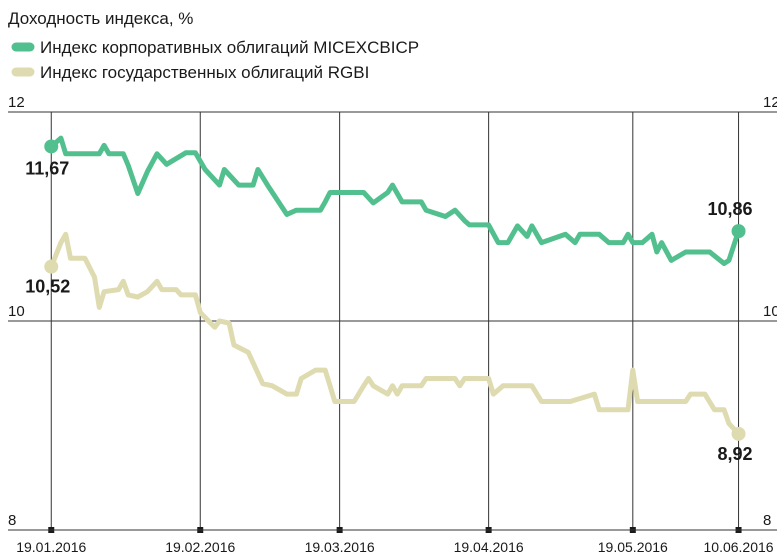 The height and width of the screenshot is (558, 777). What do you see at coordinates (204, 72) in the screenshot?
I see `legend-label: Индекс государственных облигаций RGBI` at bounding box center [204, 72].